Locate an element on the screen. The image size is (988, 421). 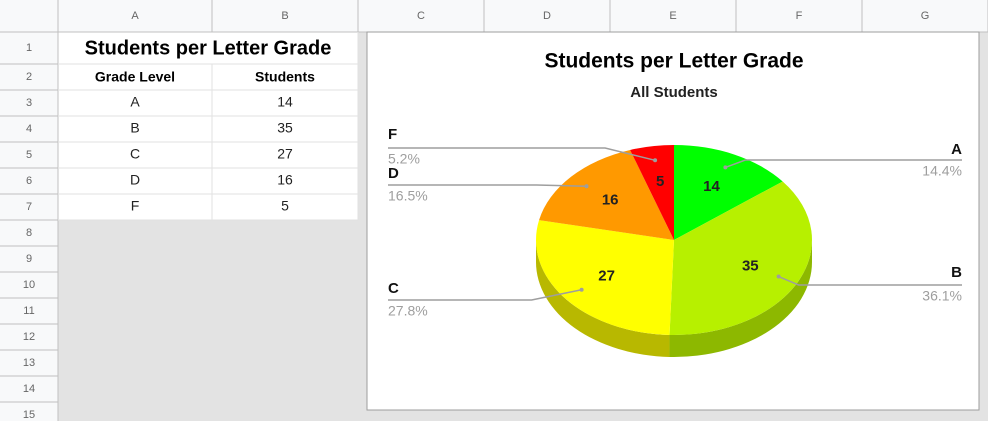
chart-subtitle: All Students is located at coordinates (674, 92).